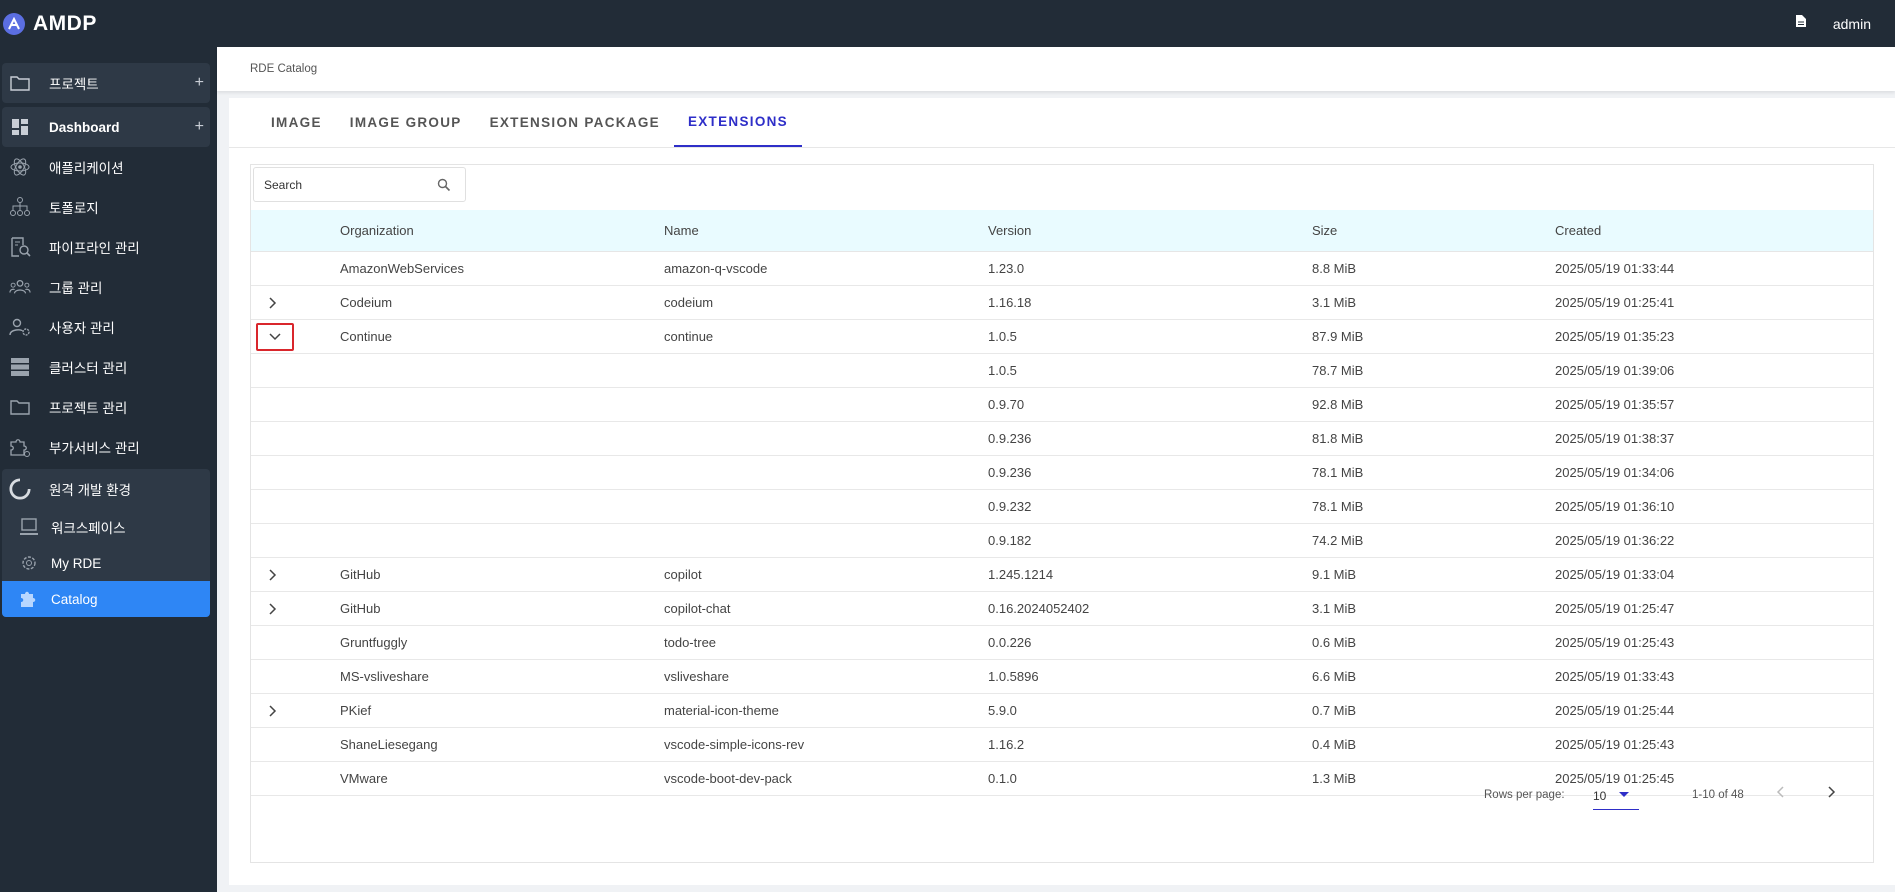 This screenshot has height=892, width=1895. I want to click on collapse-row-button, so click(275, 336).